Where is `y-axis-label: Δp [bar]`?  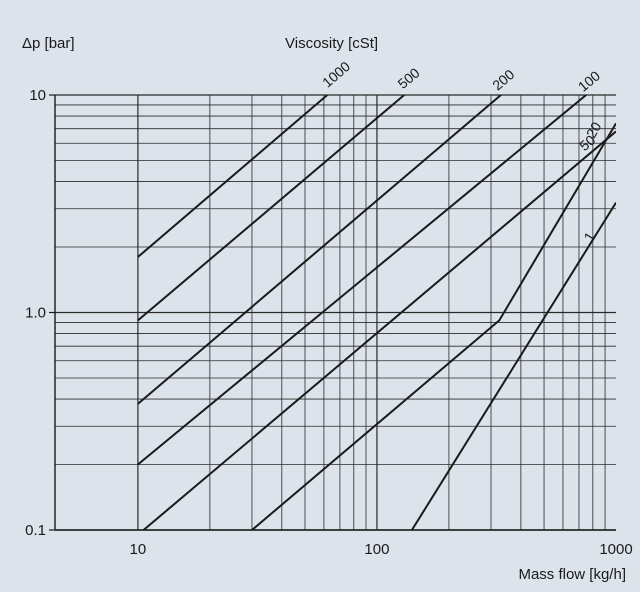 y-axis-label: Δp [bar] is located at coordinates (48, 43).